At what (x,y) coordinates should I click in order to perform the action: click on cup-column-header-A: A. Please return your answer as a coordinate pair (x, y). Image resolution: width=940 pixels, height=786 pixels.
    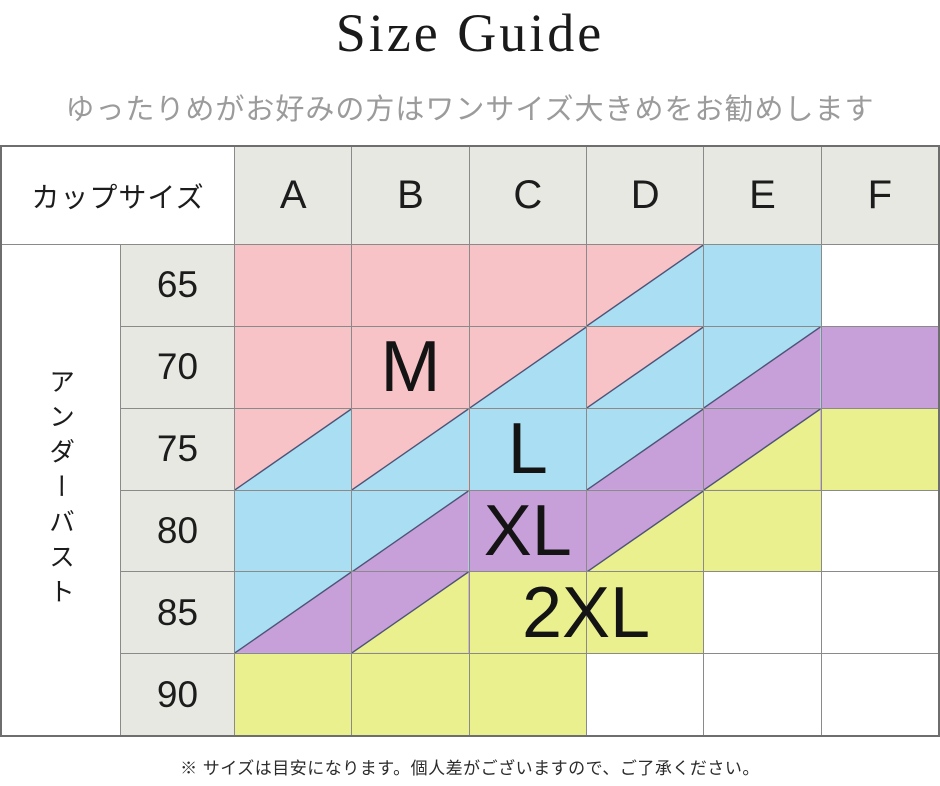
    Looking at the image, I should click on (293, 195).